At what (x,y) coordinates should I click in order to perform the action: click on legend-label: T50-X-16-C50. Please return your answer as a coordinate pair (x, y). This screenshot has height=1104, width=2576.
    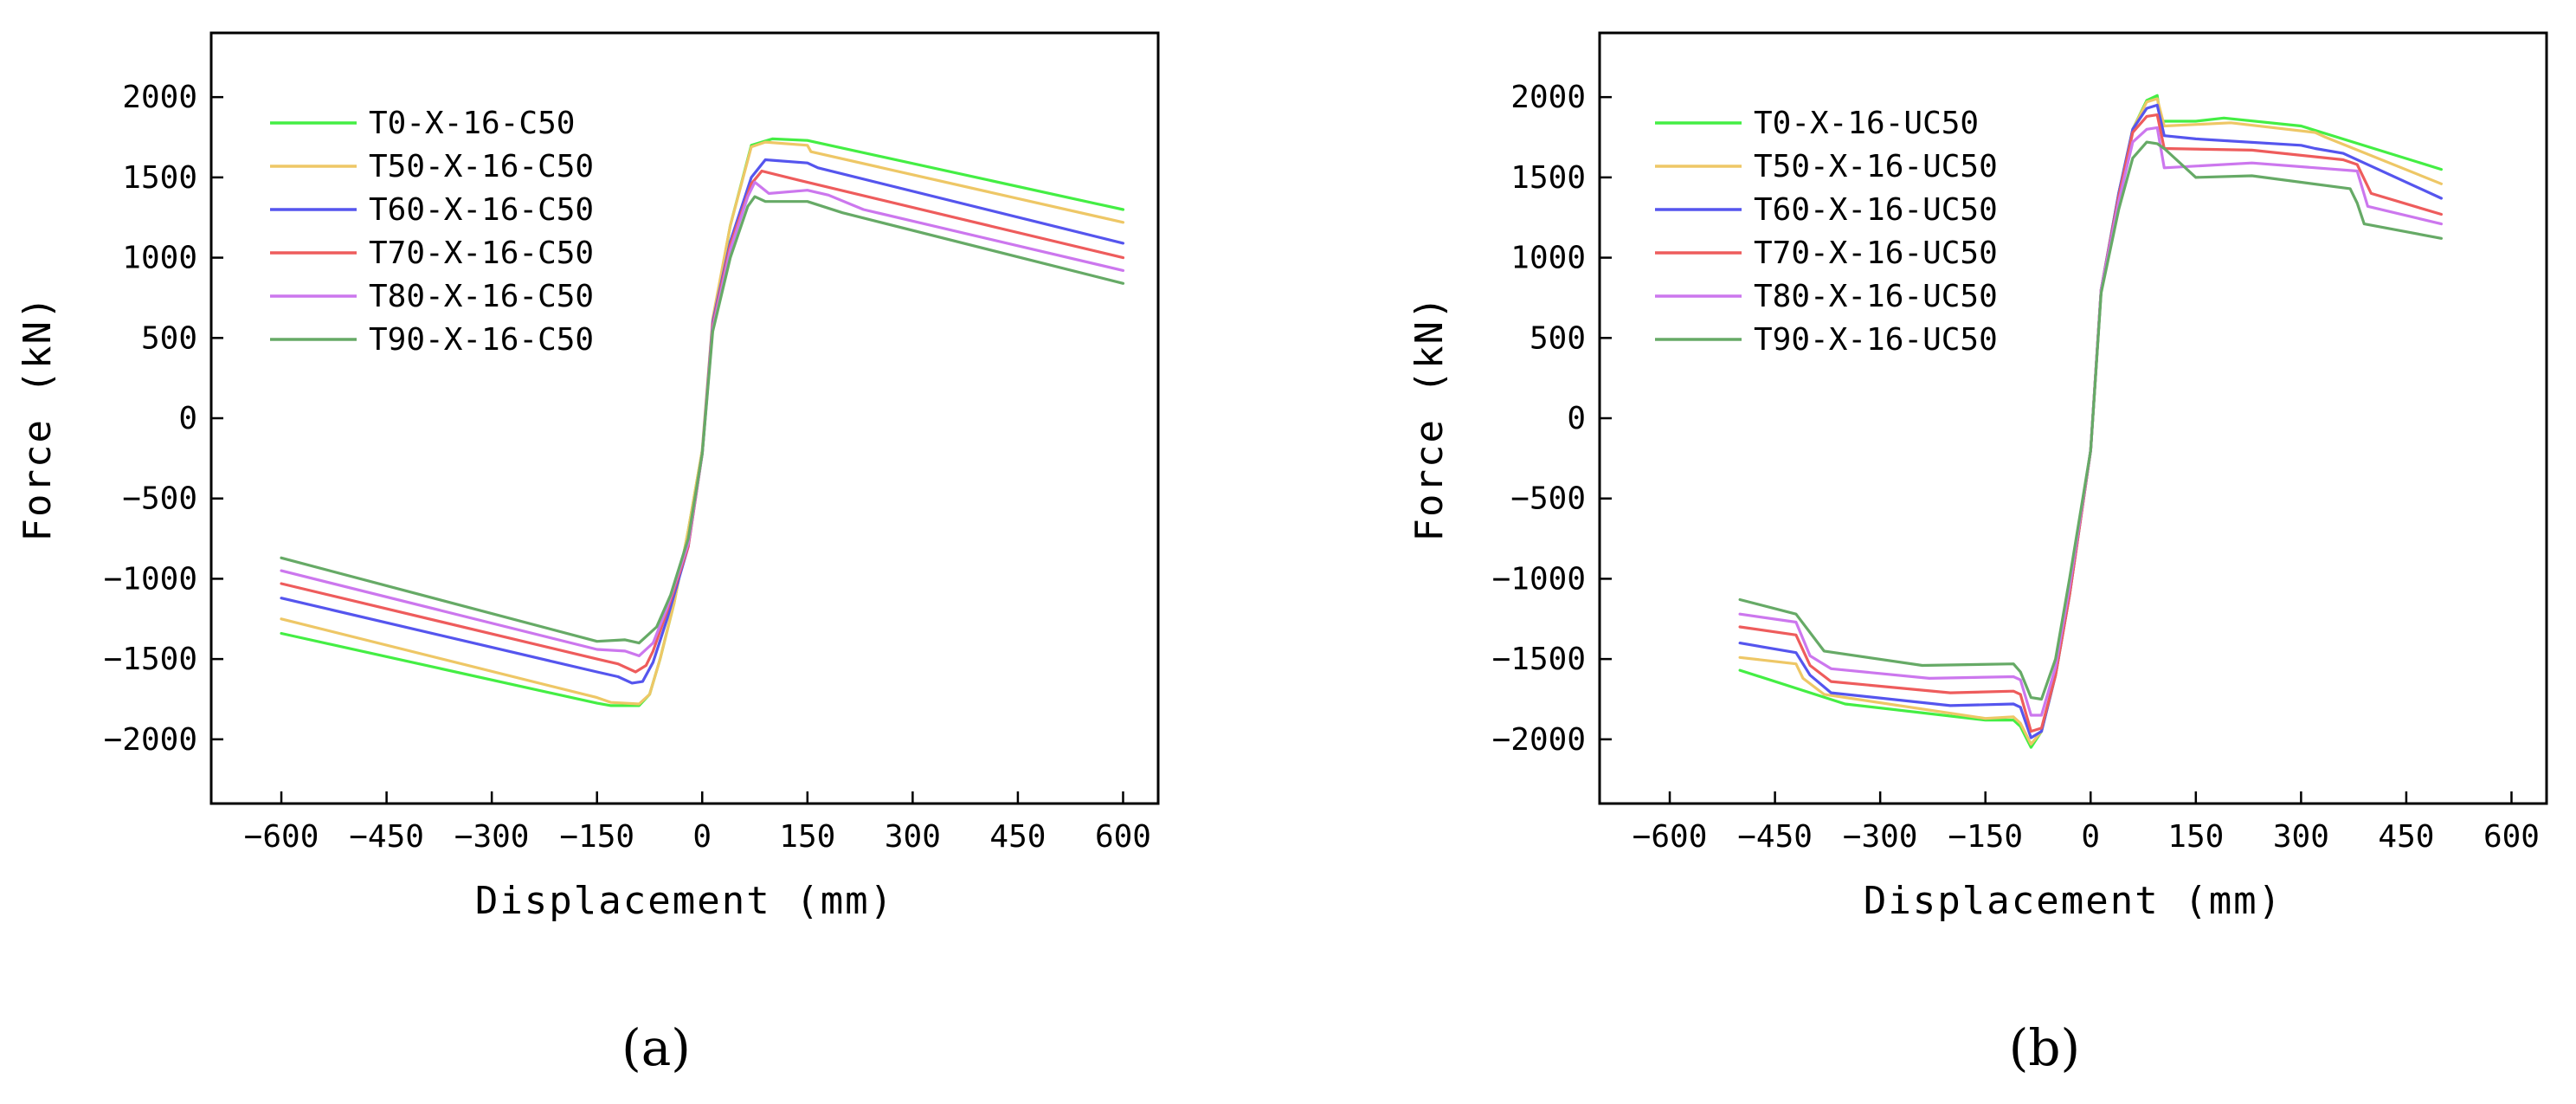
    Looking at the image, I should click on (481, 166).